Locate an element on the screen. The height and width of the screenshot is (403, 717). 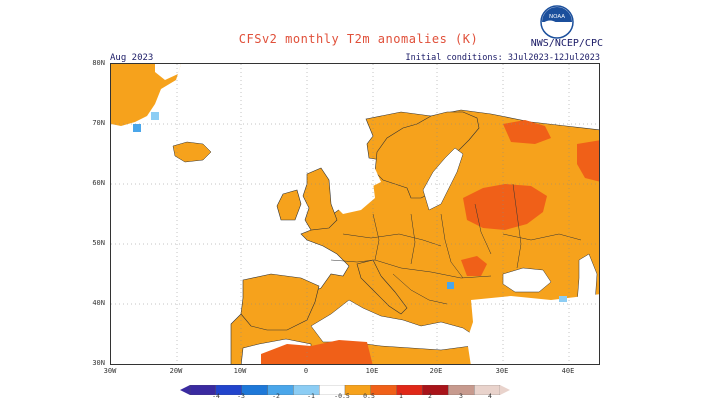
period-label: Aug 2023 is located at coordinates (132, 58).